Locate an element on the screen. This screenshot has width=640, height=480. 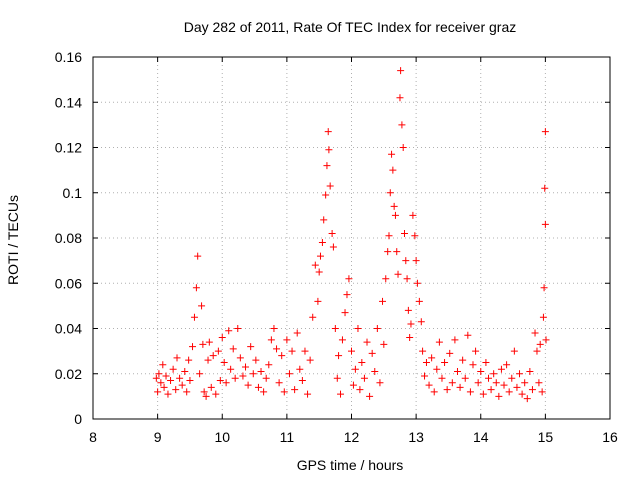
x-tick-label: 13 is located at coordinates (416, 437).